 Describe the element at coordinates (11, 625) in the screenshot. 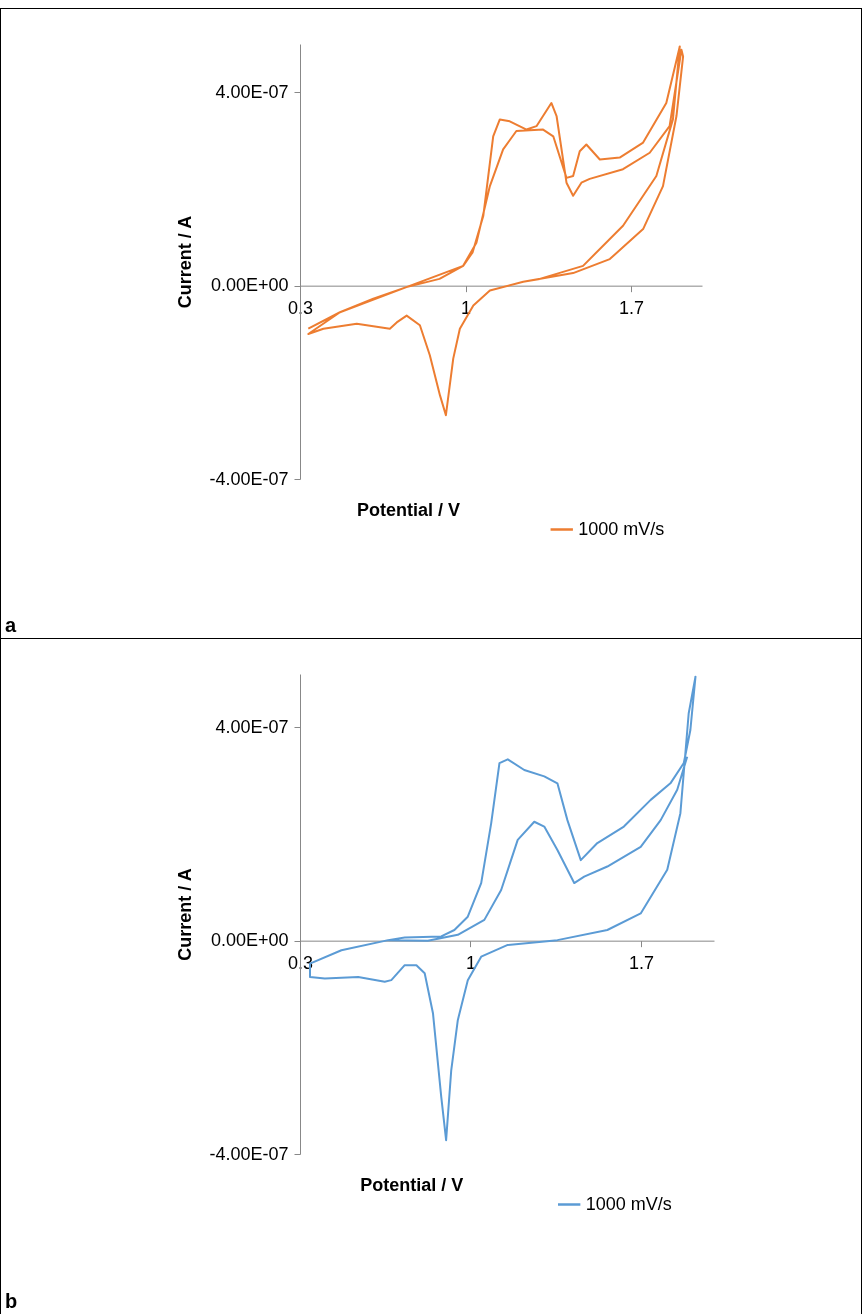

I see `text: a` at that location.